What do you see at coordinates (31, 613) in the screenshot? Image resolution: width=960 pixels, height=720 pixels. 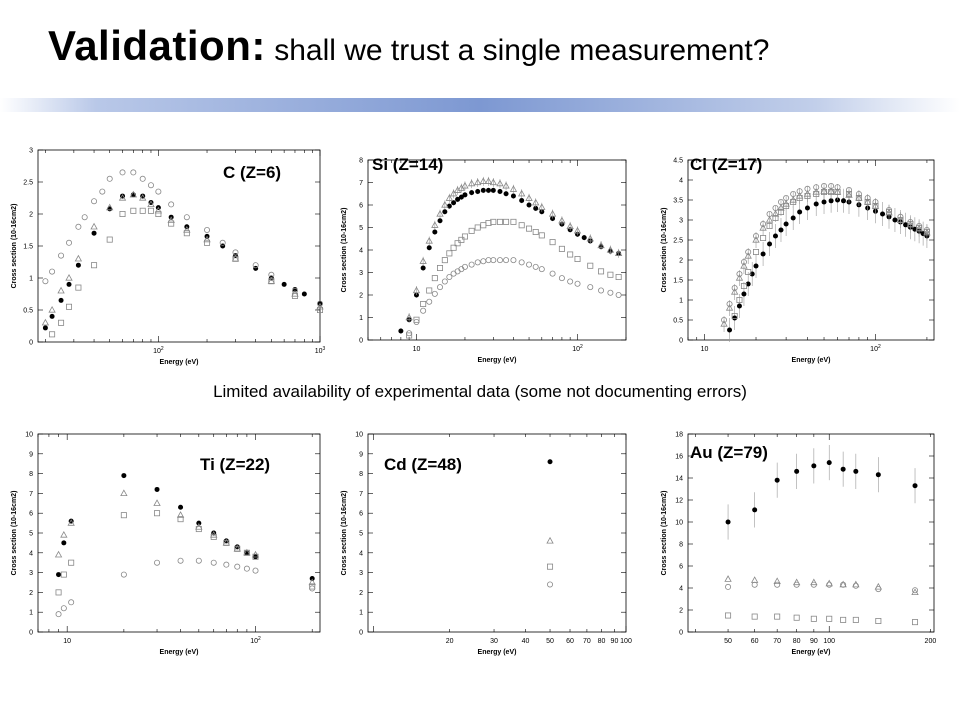 I see `y-tick-label: 1` at bounding box center [31, 613].